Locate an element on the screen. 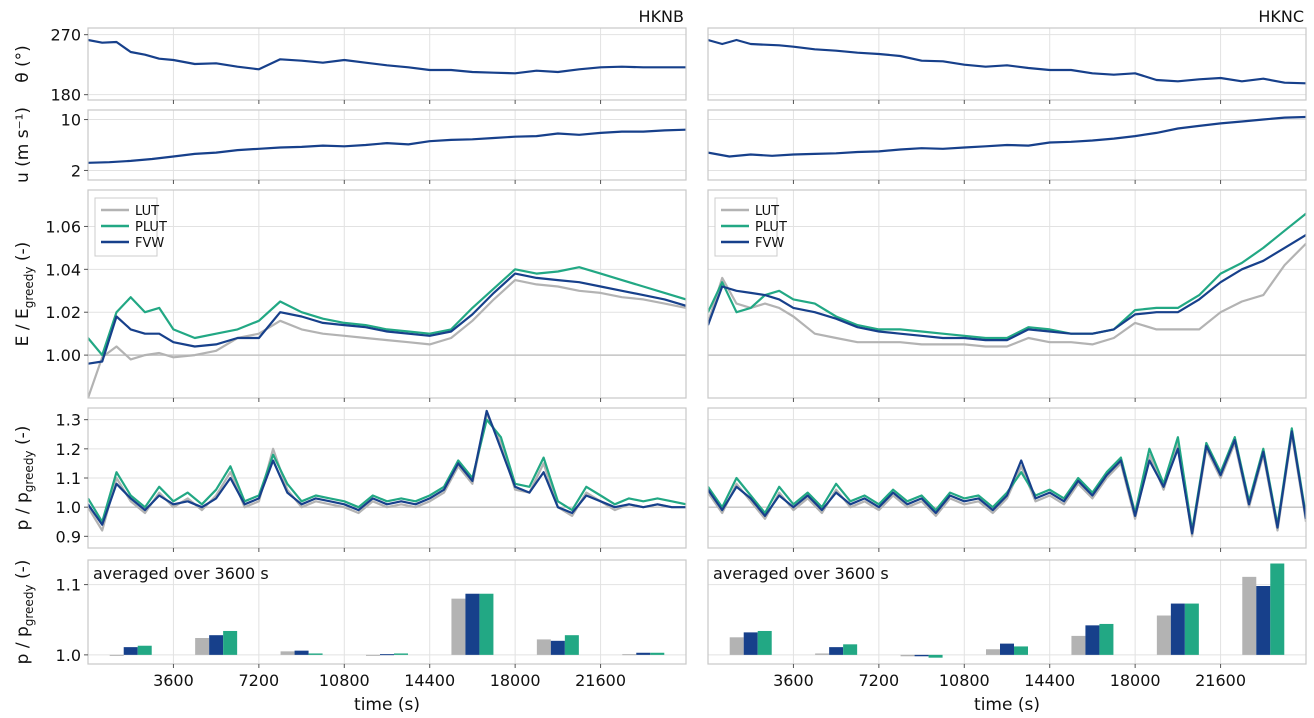  panel-speed-hknb: 2 10 u (m s⁻¹) is located at coordinates (350, 145).